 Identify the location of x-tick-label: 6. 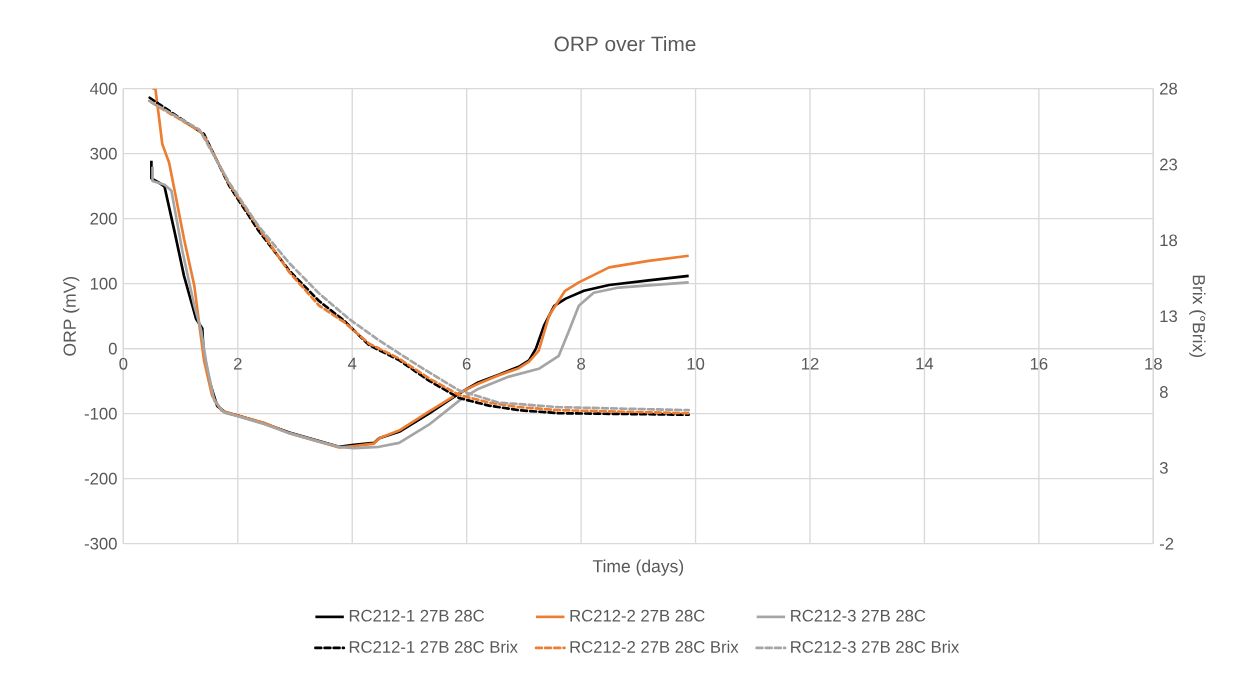
(466, 363).